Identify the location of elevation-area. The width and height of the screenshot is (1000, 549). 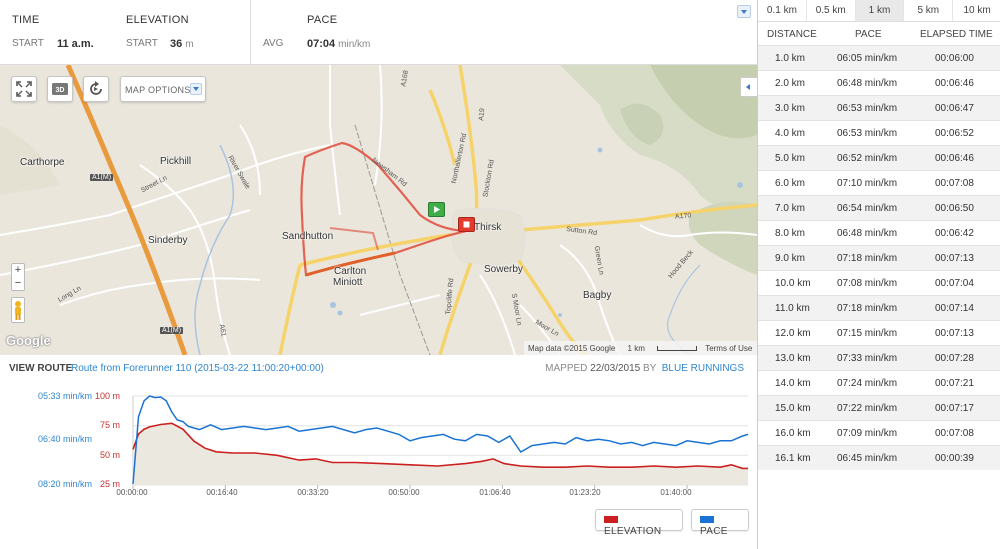
(440, 454).